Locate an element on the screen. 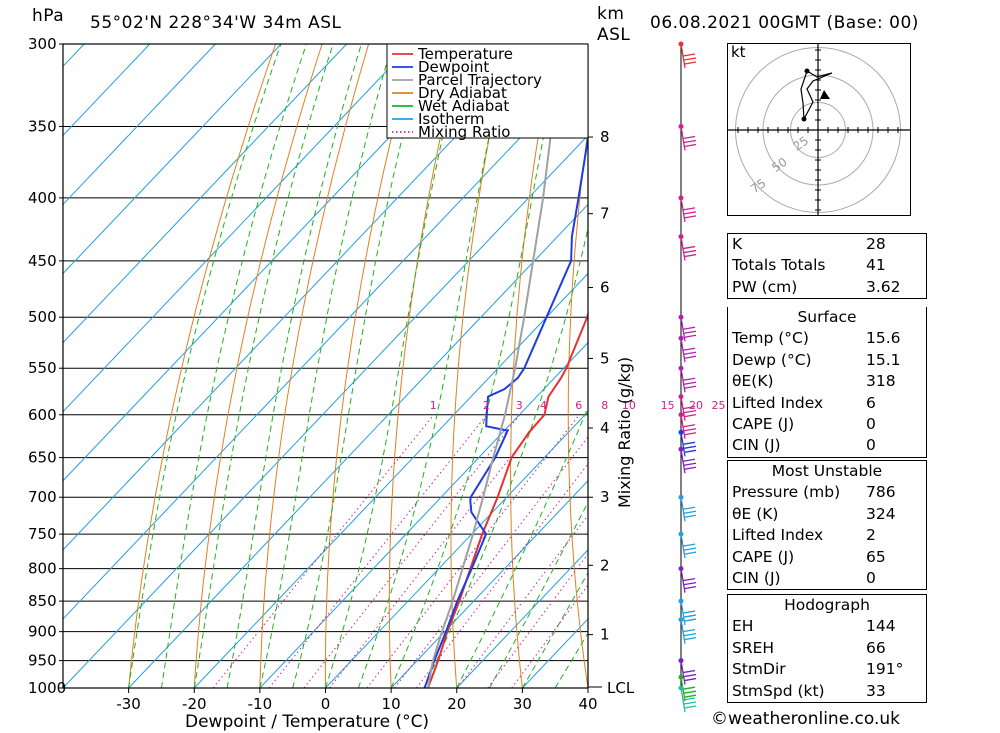 The width and height of the screenshot is (1000, 733). temperature-line is located at coordinates (507, 499).